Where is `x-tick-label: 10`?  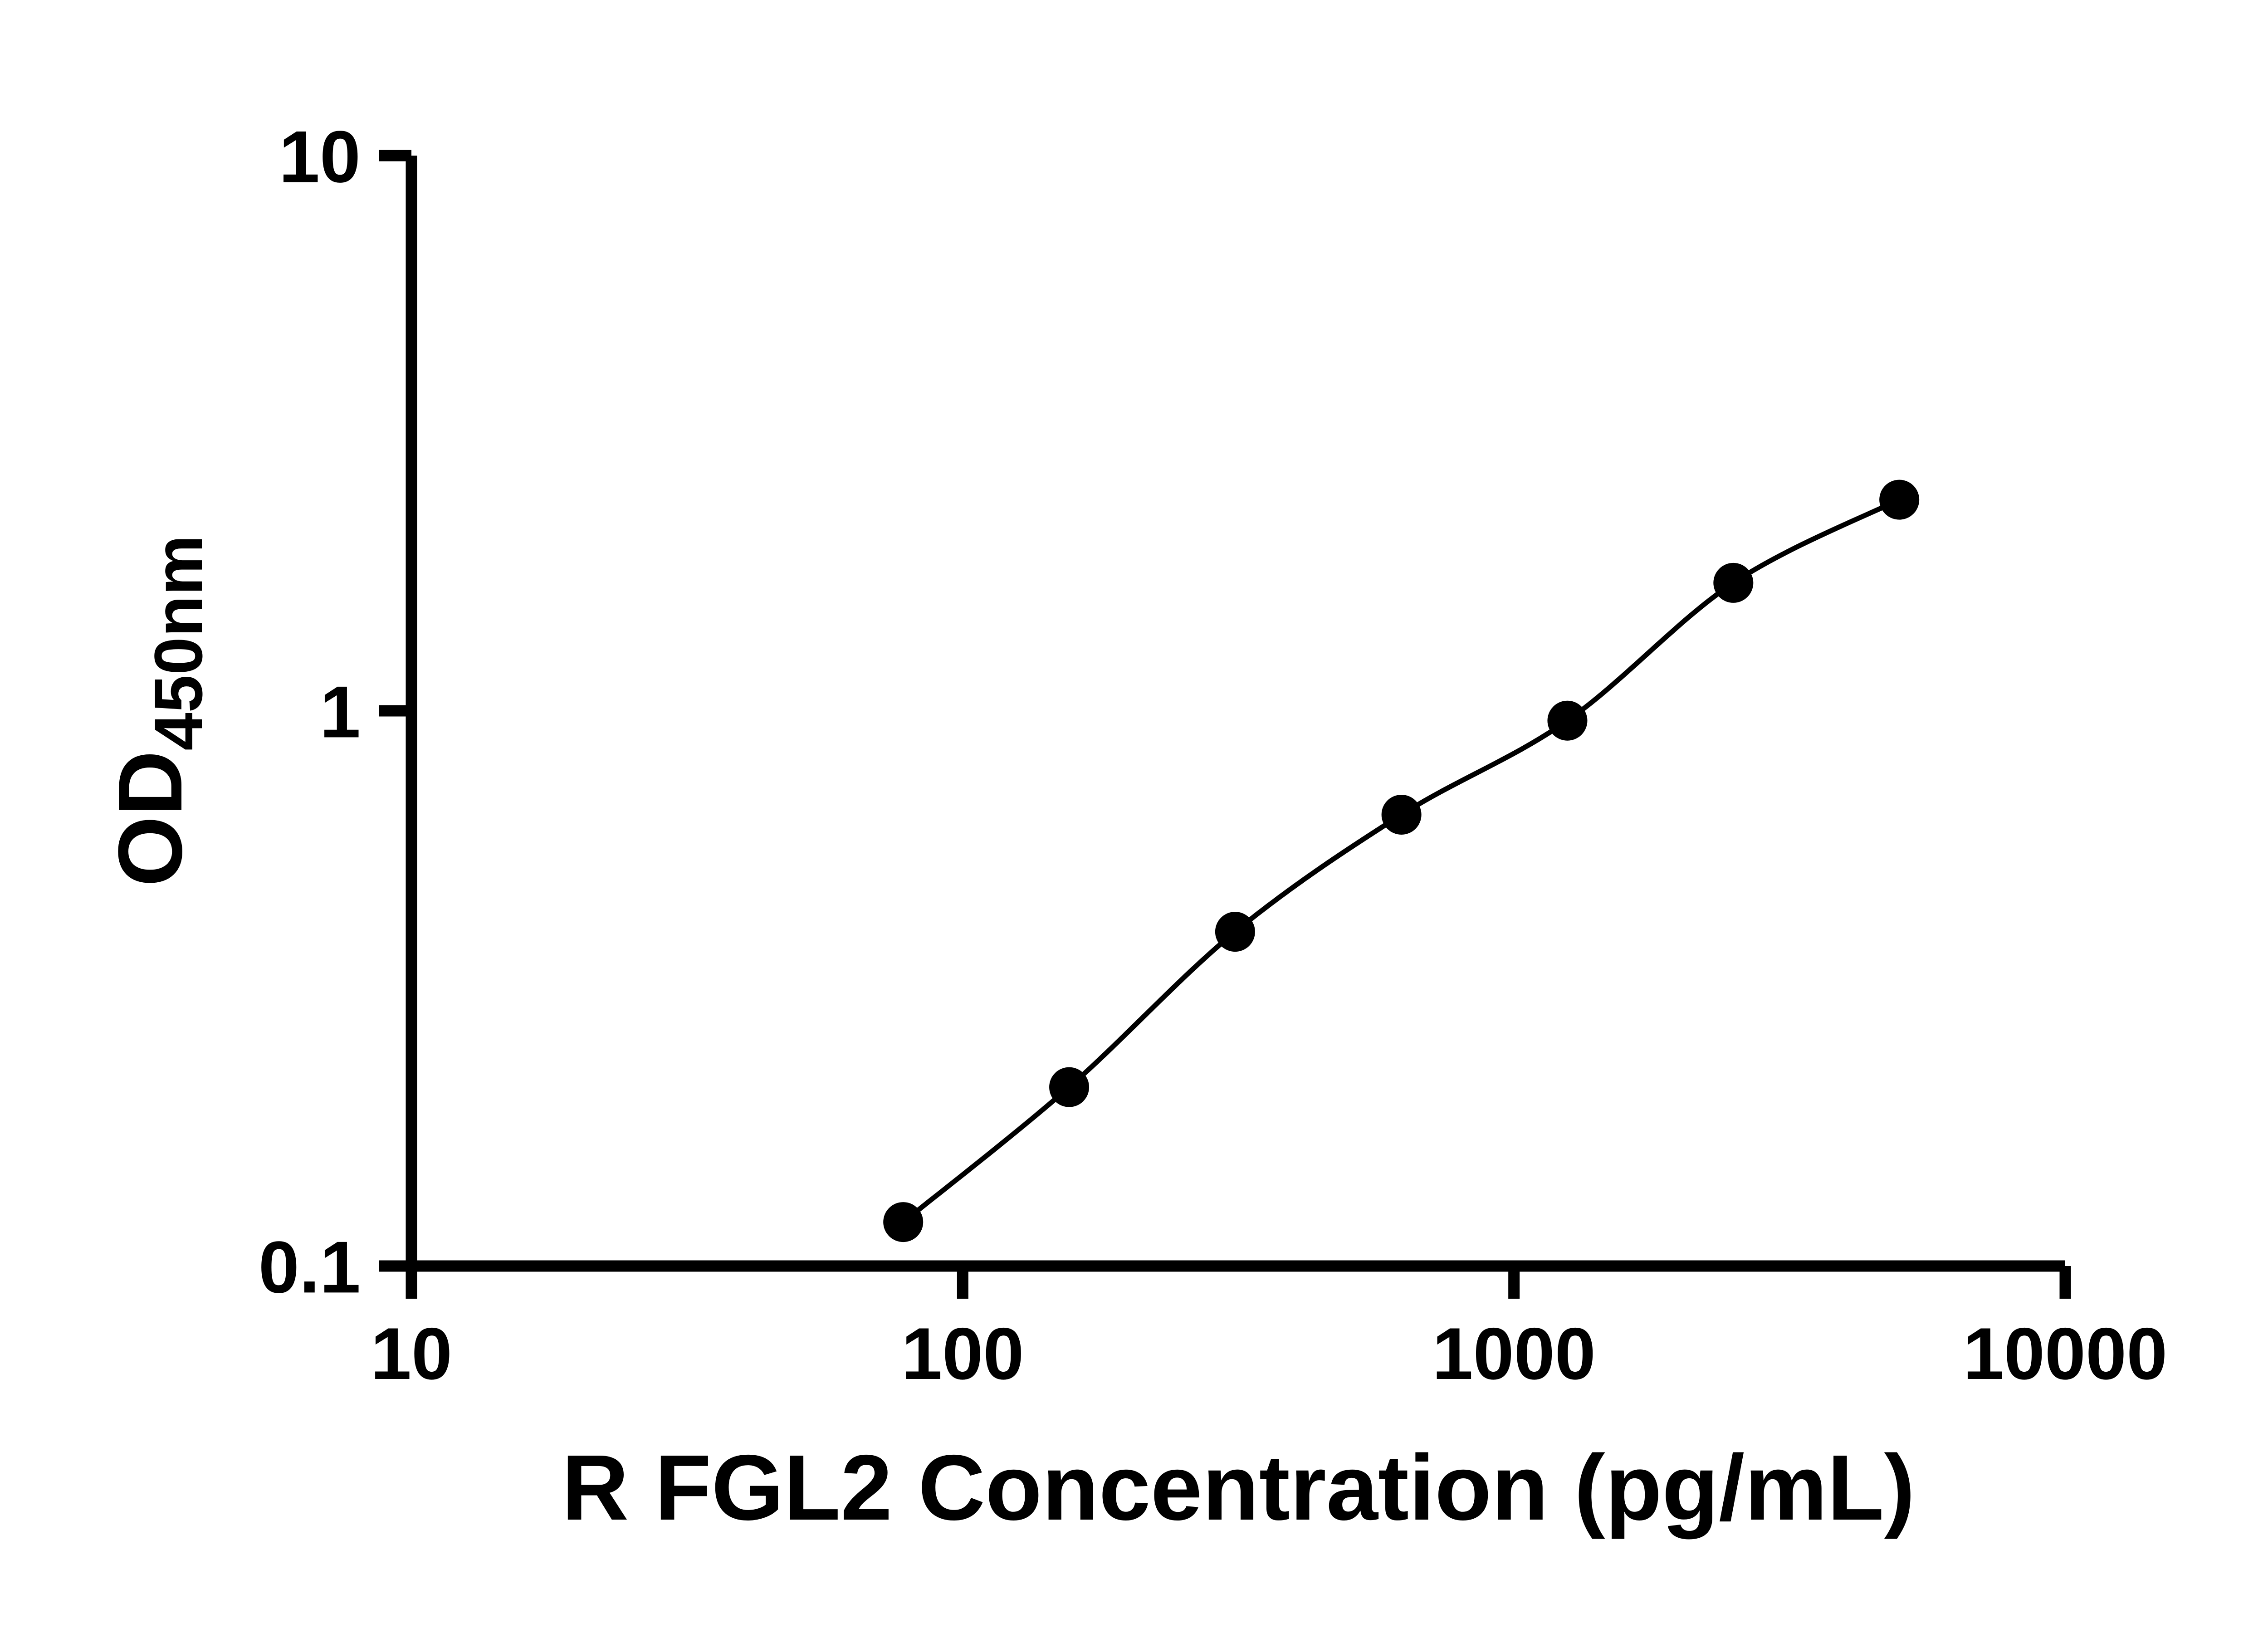 x-tick-label: 10 is located at coordinates (412, 1354).